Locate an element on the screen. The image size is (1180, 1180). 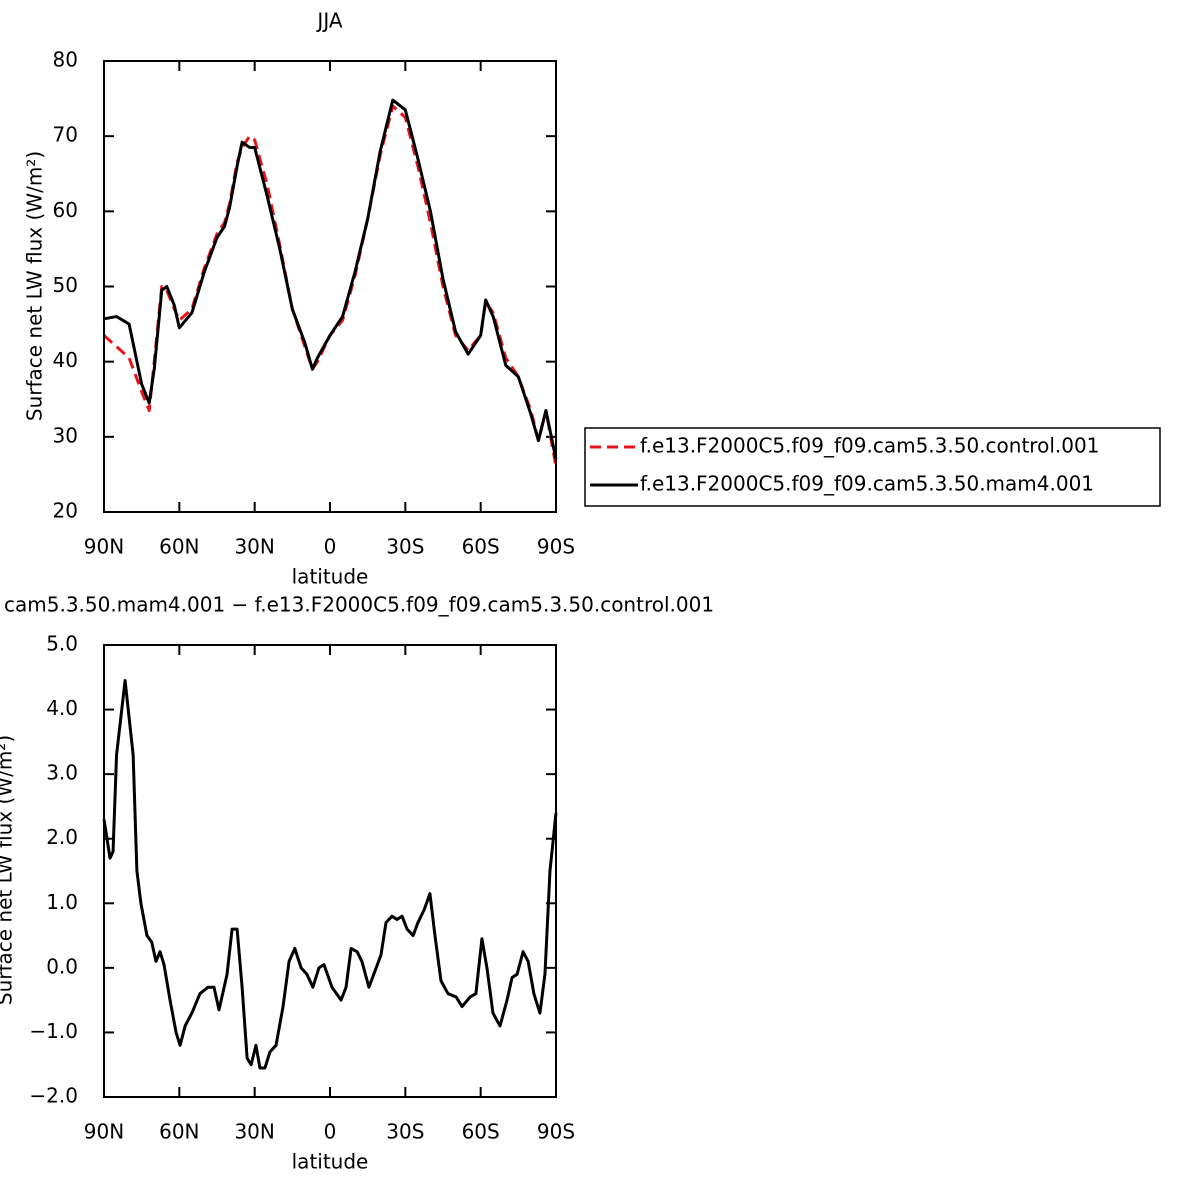
y-tick-label: 60 is located at coordinates (65, 210).